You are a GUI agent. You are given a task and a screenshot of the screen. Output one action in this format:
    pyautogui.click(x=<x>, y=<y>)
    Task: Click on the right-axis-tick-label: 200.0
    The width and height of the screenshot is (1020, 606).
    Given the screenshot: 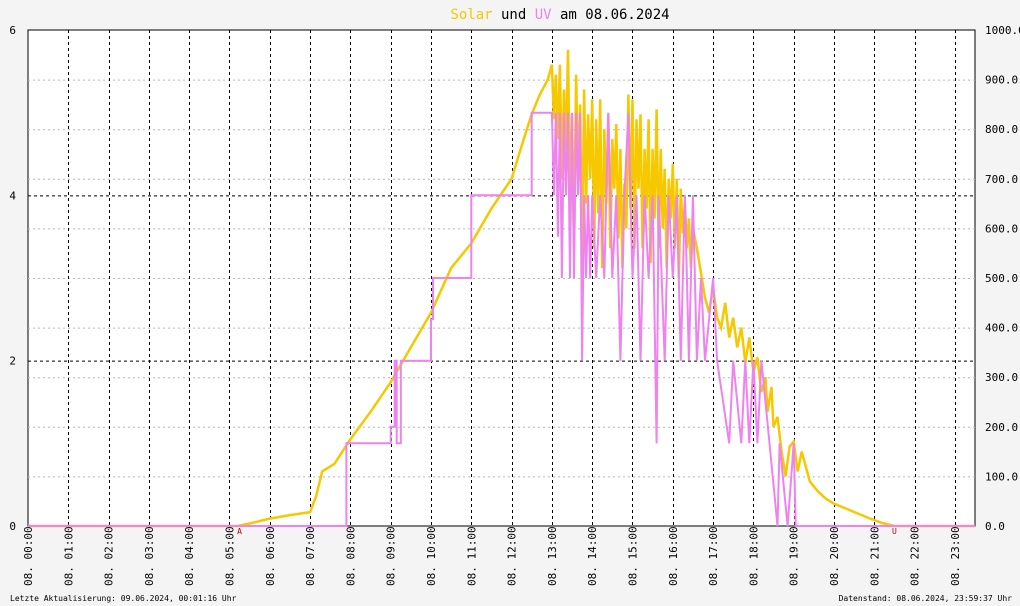 What is the action you would take?
    pyautogui.click(x=1001, y=427)
    